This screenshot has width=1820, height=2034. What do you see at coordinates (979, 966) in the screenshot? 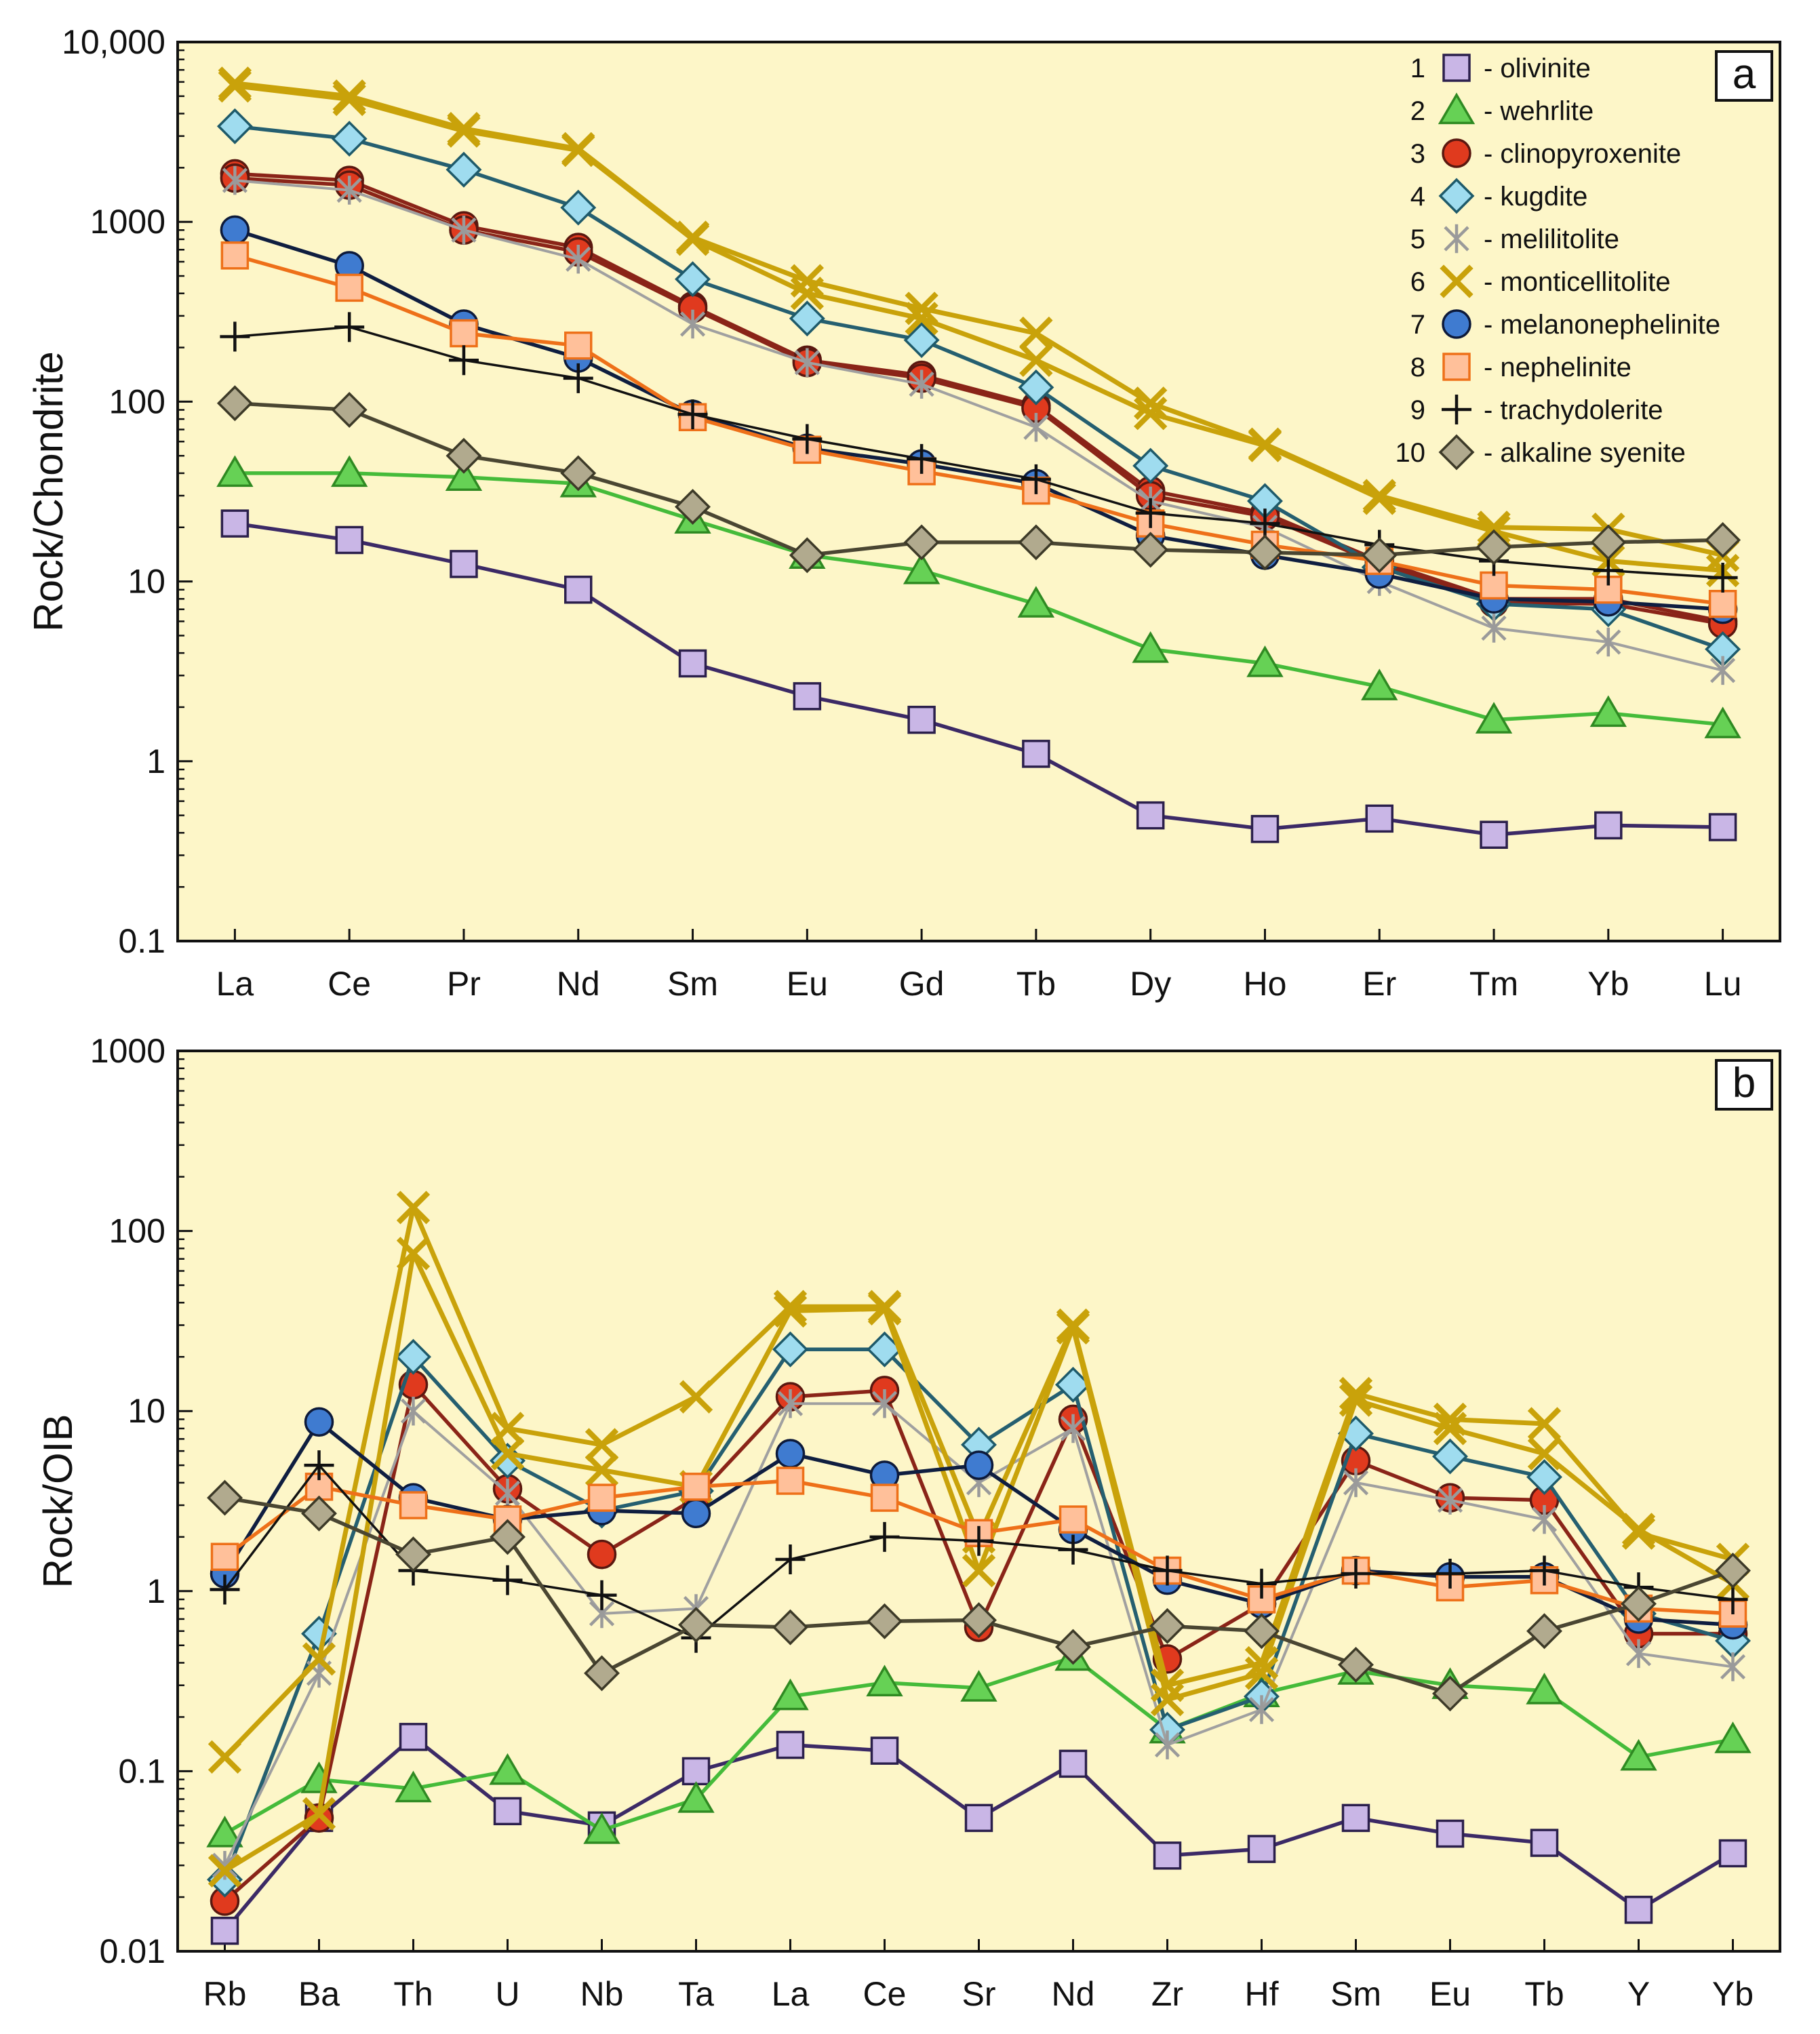
I see `x-axis: La Ce Pr Nd Sm Eu Gd Tb Dy Ho Er Tm Yb Lu` at bounding box center [979, 966].